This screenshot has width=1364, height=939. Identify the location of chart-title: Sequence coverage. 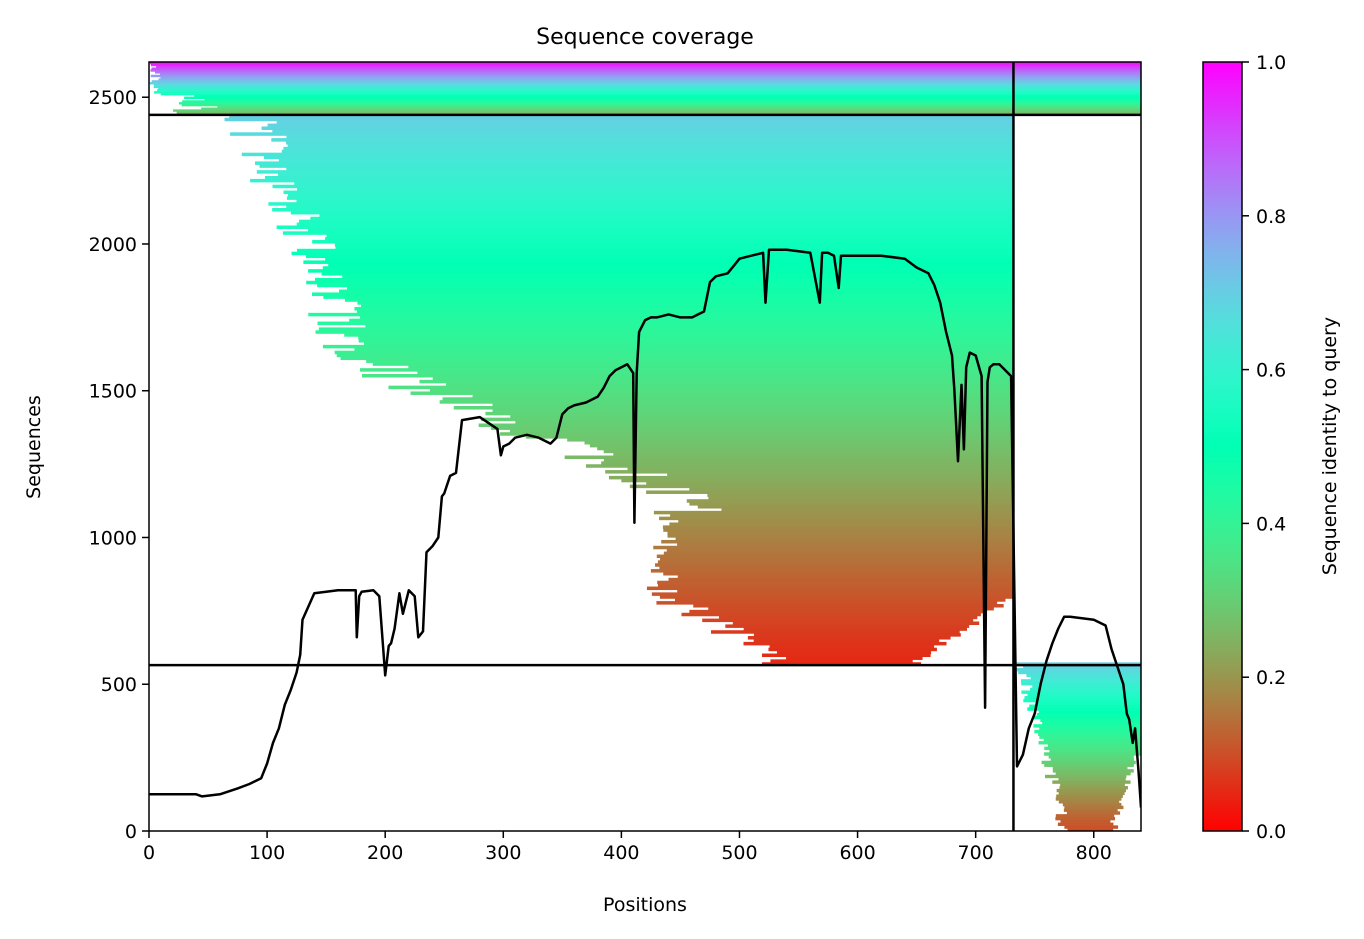
(645, 37).